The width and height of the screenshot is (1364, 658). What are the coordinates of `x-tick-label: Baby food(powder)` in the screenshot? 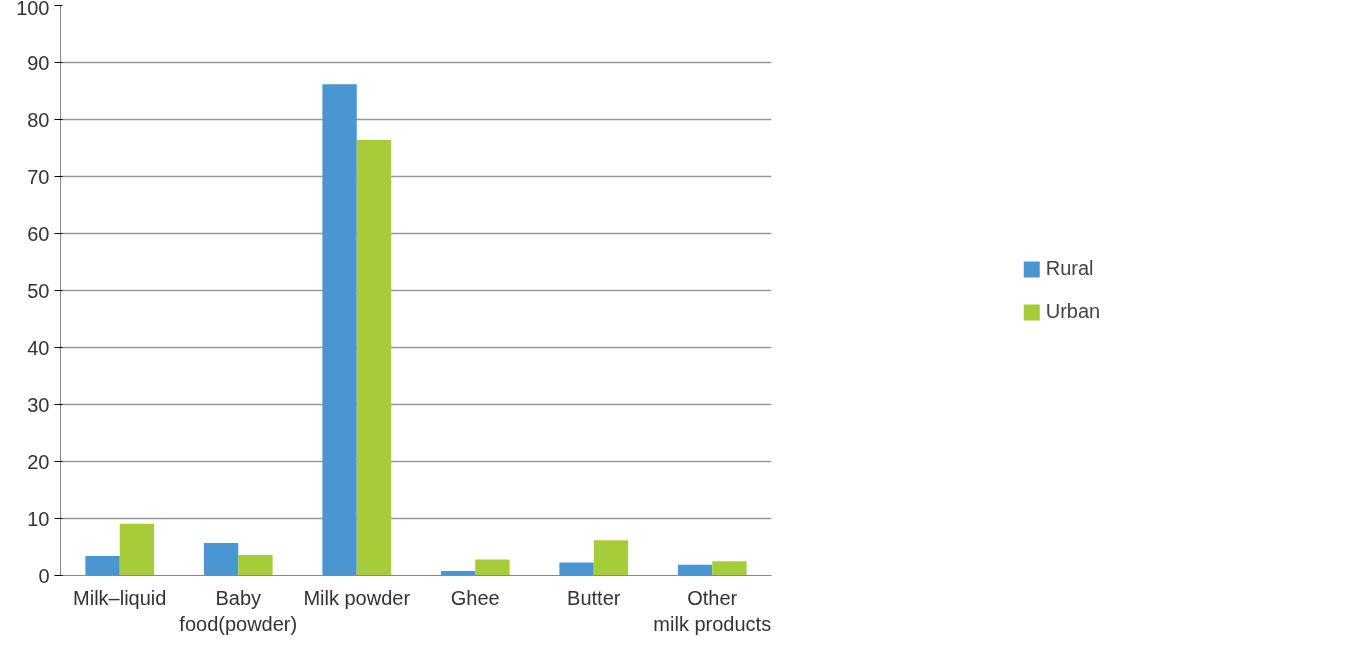 It's located at (238, 610).